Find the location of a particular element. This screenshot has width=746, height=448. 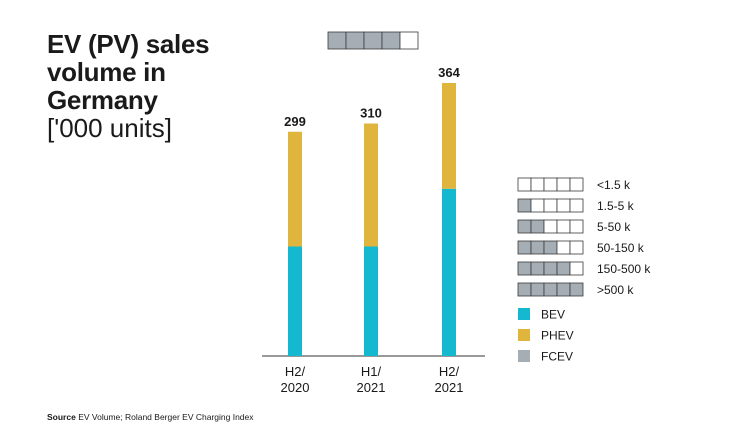

scale-legend-label-5: >500 k is located at coordinates (615, 290).